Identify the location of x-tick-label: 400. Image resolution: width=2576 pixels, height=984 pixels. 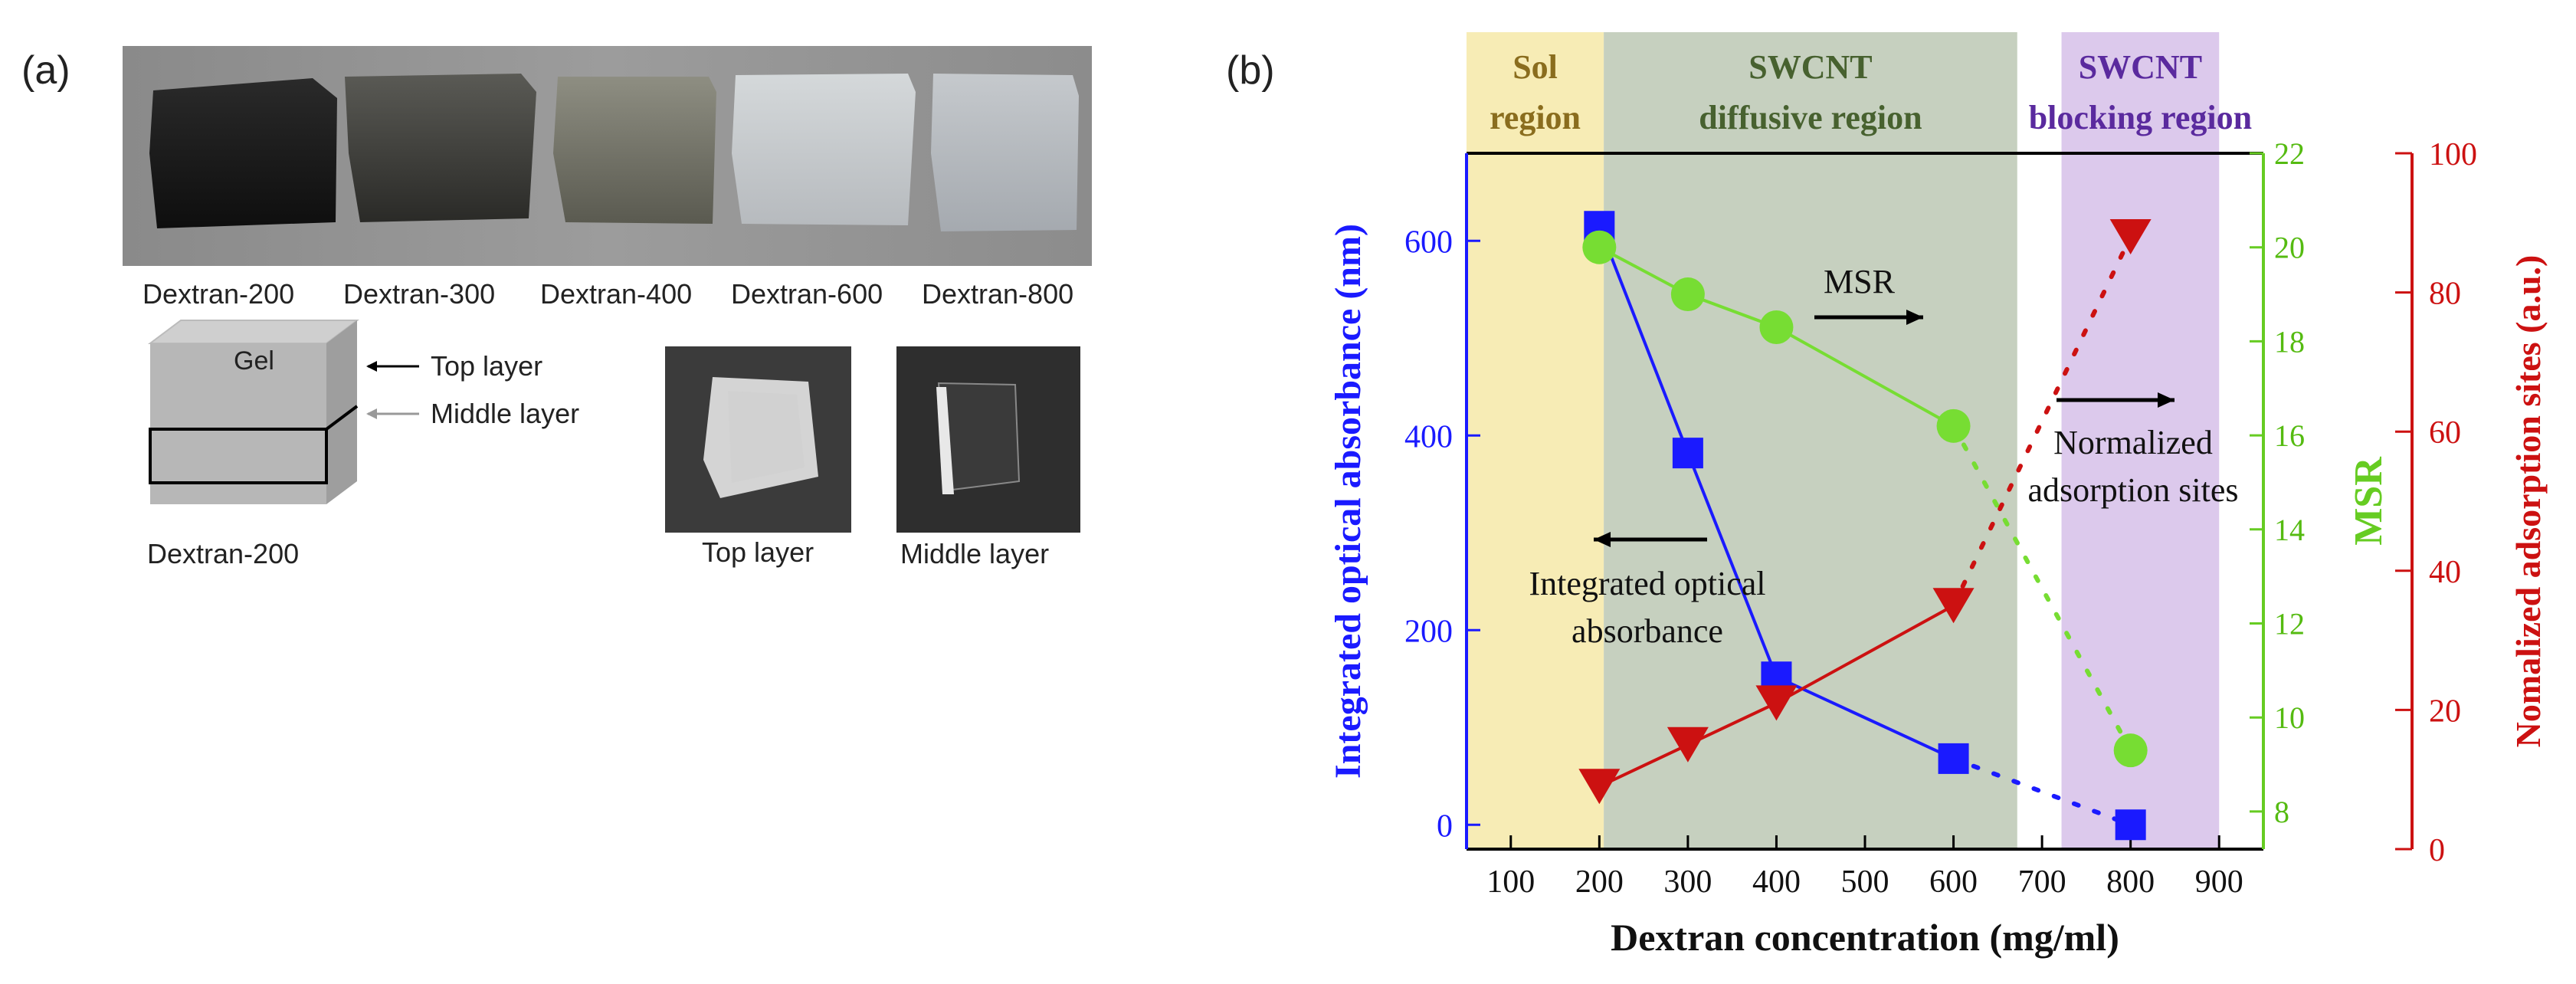
(1777, 882).